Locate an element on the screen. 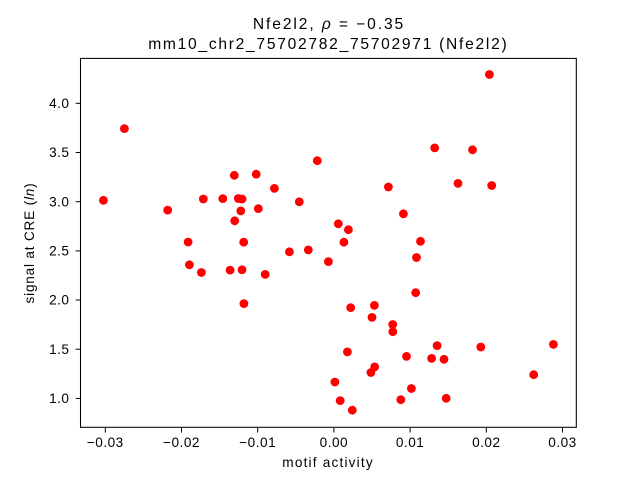 The width and height of the screenshot is (640, 480). svg-text: 4.0 is located at coordinates (59, 103).